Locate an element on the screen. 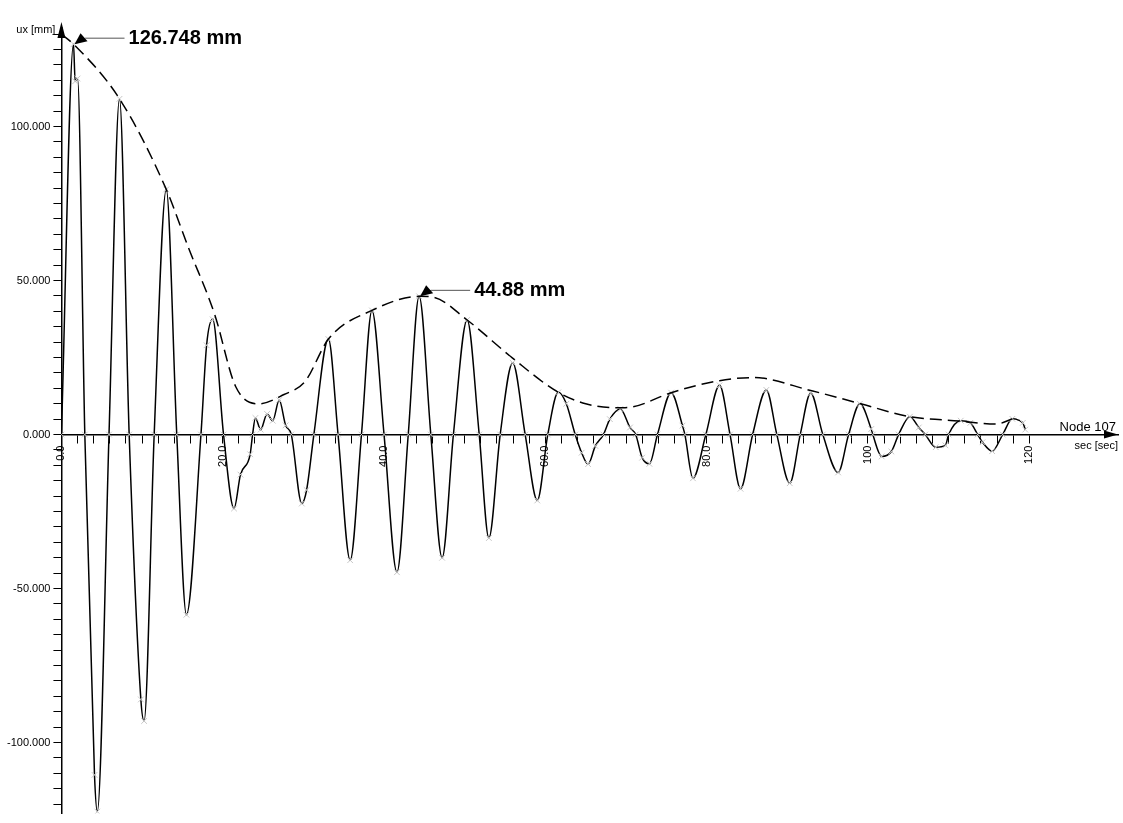 Image resolution: width=1123 pixels, height=823 pixels. y-tick-label: -100.000 is located at coordinates (28, 741).